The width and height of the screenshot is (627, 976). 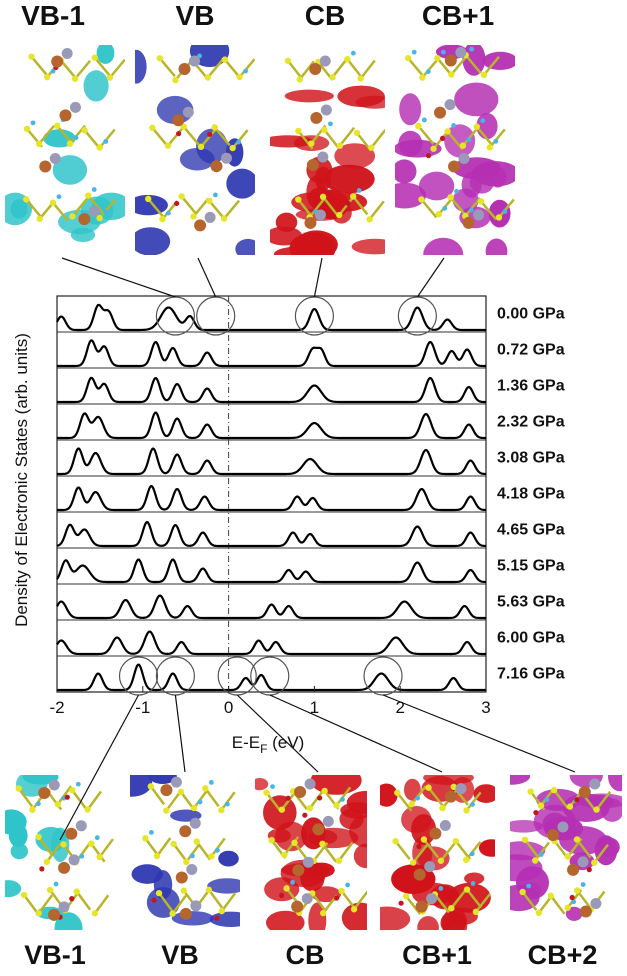 What do you see at coordinates (531, 637) in the screenshot?
I see `pressure-label: 6.00 GPa` at bounding box center [531, 637].